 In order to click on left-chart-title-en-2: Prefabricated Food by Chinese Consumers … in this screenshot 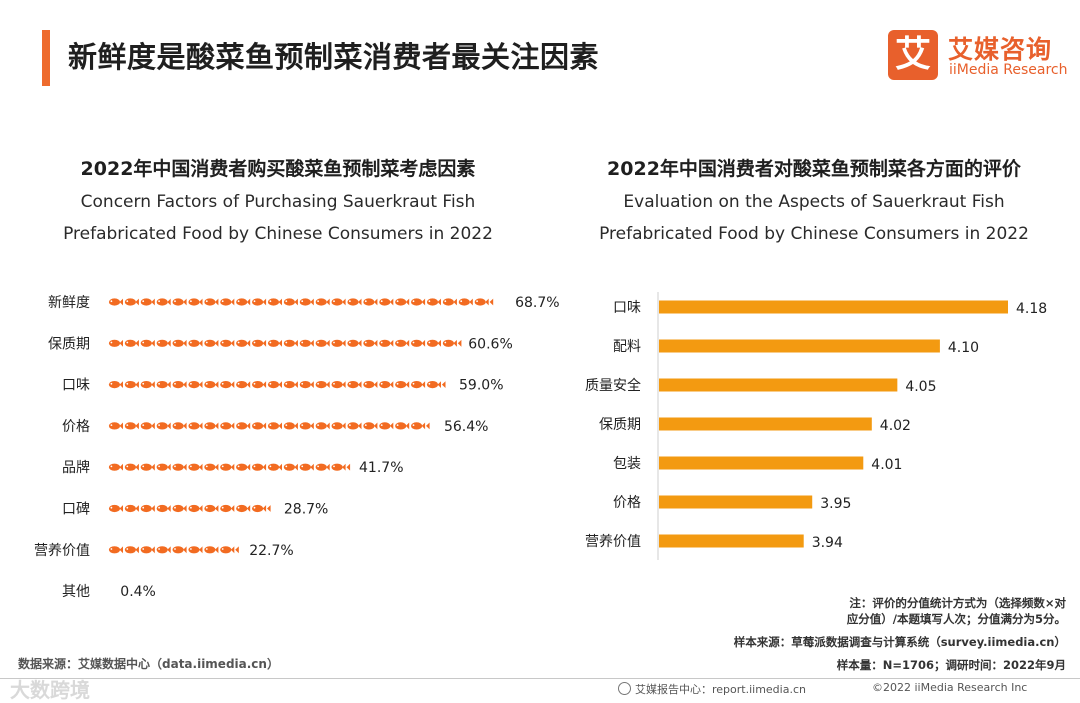, I will do `click(278, 234)`.